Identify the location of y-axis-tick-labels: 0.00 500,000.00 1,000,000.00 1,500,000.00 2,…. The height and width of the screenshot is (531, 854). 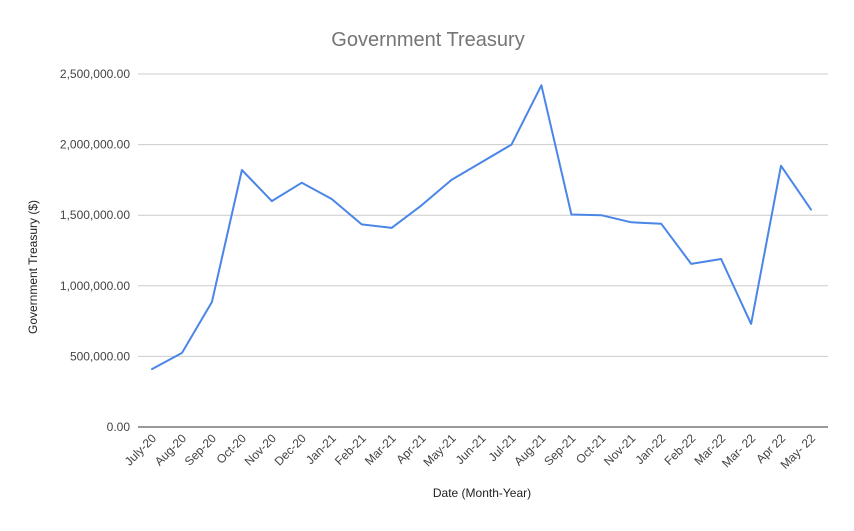
(95, 250).